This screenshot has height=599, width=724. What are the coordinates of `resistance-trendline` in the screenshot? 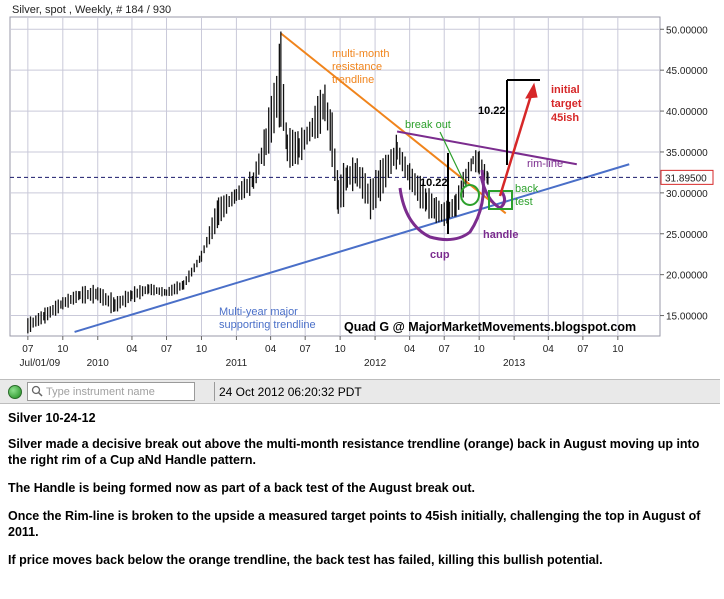 It's located at (393, 123).